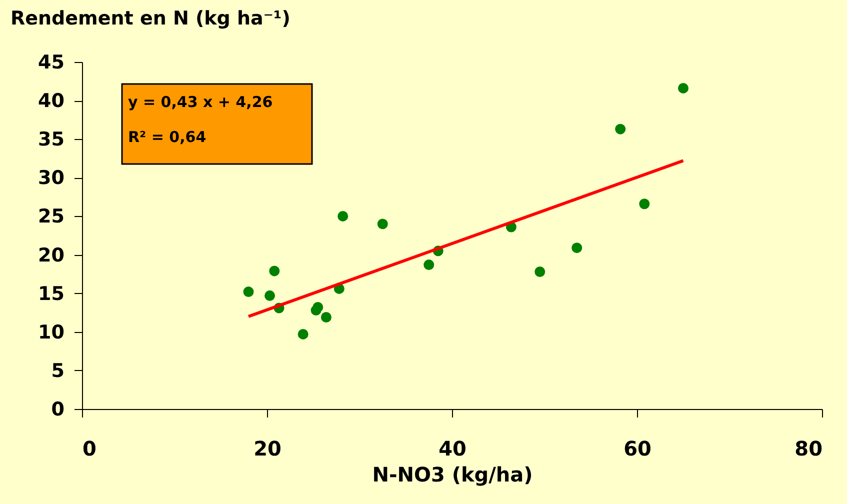 The width and height of the screenshot is (847, 504). What do you see at coordinates (638, 448) in the screenshot?
I see `x-tick-label: 60` at bounding box center [638, 448].